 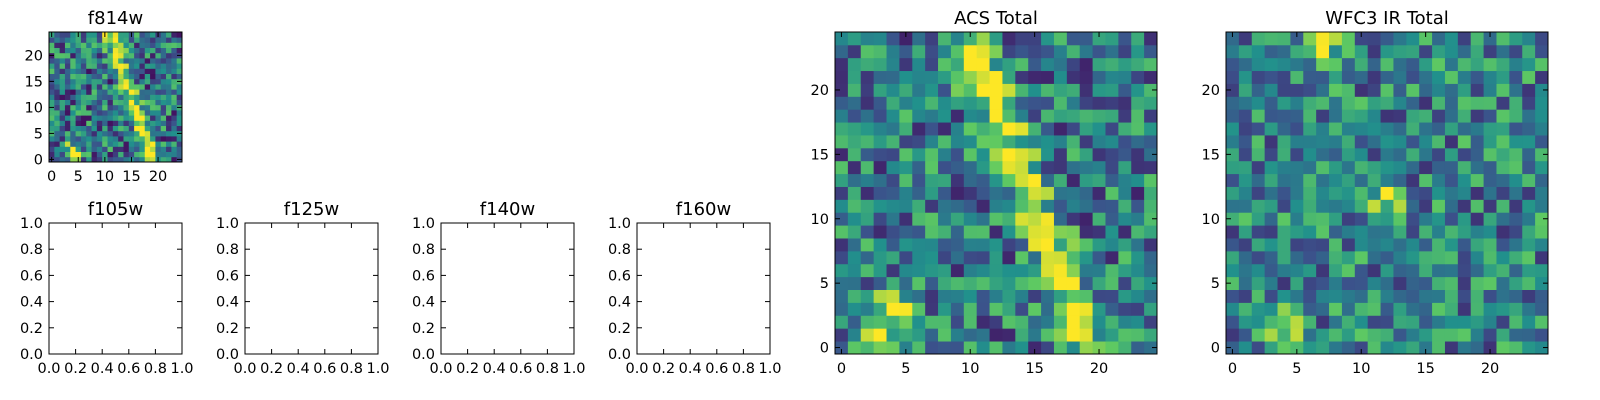 I want to click on x-tick-label: 0.8, so click(x=743, y=369).